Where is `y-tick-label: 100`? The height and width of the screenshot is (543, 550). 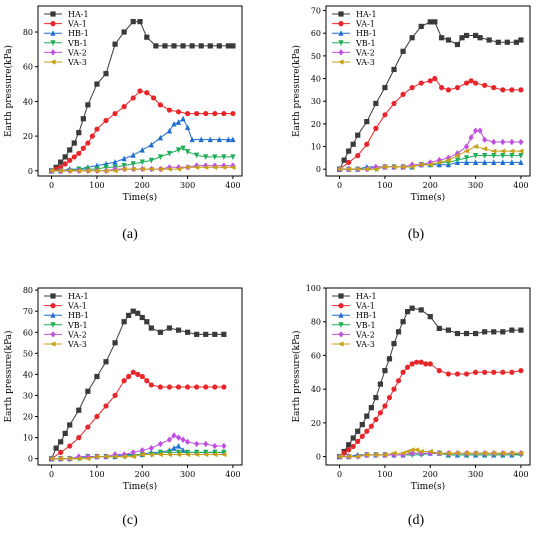 y-tick-label: 100 is located at coordinates (313, 288).